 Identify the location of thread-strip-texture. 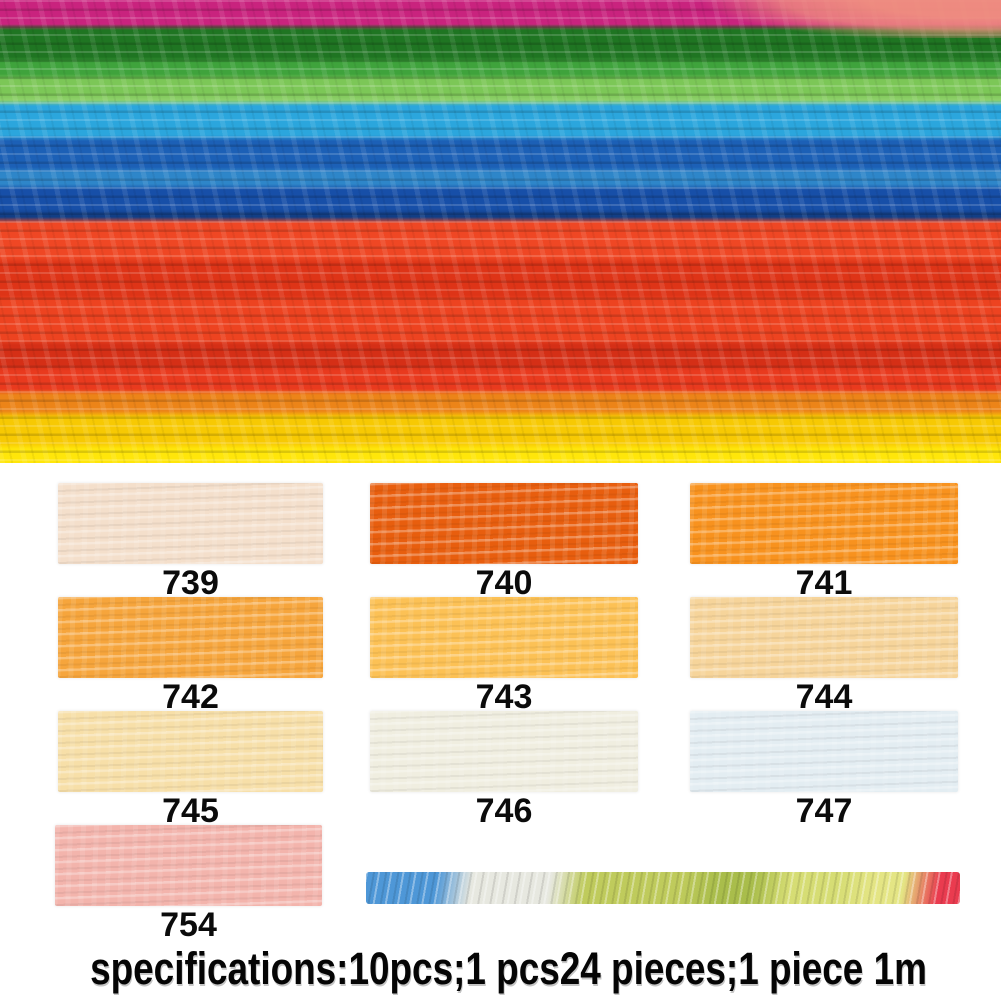
(663, 888).